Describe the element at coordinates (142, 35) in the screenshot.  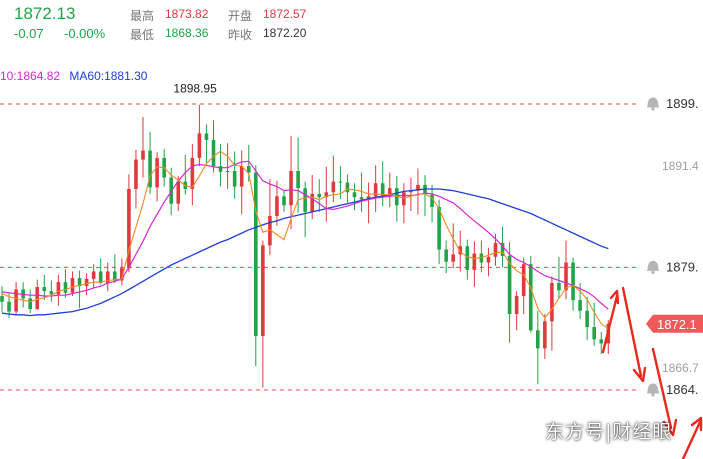
I see `low-label: 最低` at that location.